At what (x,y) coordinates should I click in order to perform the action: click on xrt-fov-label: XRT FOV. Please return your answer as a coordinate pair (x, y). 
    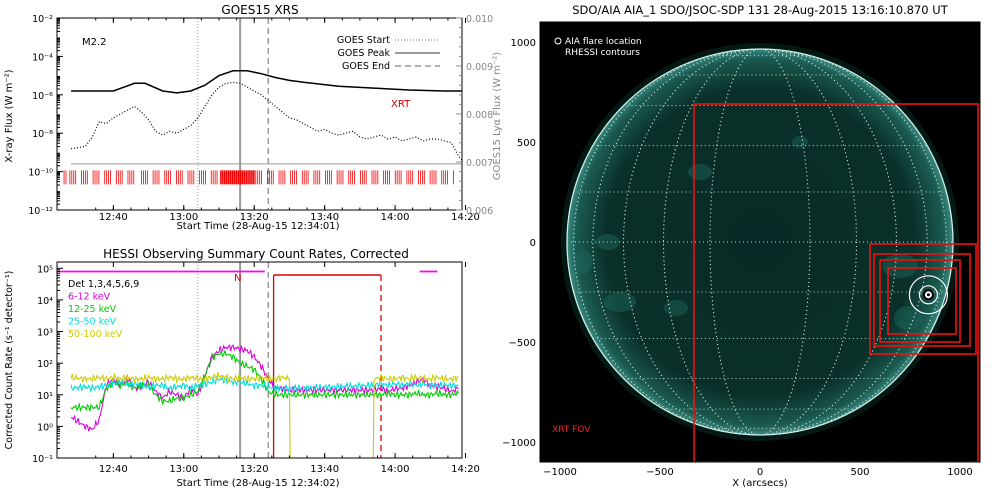
    Looking at the image, I should click on (571, 430).